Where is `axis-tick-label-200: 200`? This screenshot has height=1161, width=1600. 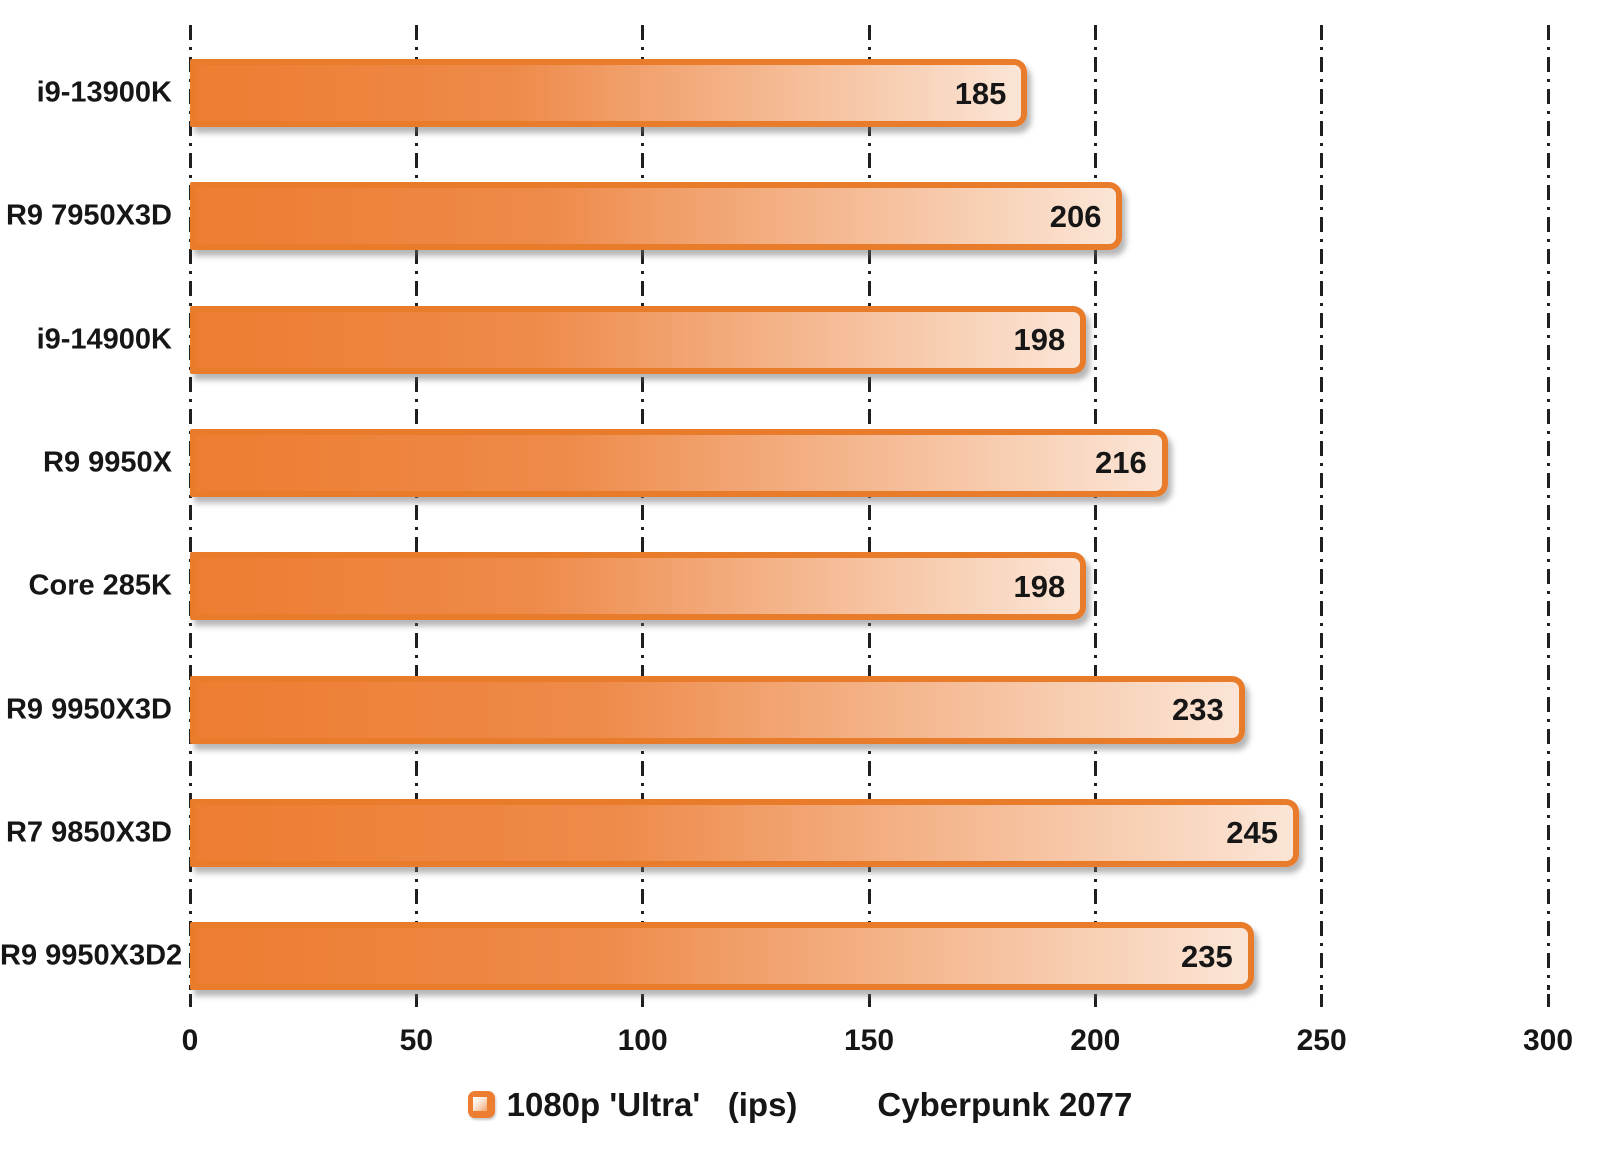
axis-tick-label-200: 200 is located at coordinates (1095, 1040).